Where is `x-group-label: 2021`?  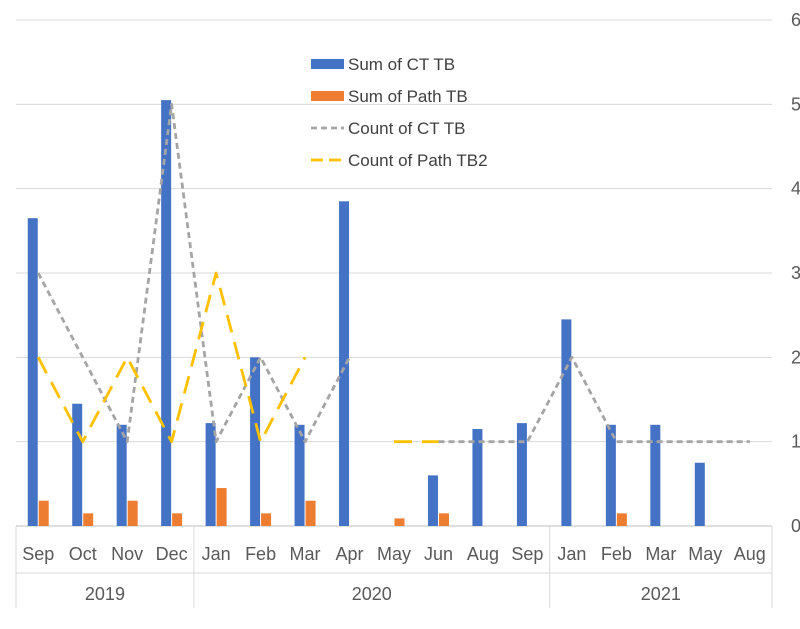 x-group-label: 2021 is located at coordinates (661, 594).